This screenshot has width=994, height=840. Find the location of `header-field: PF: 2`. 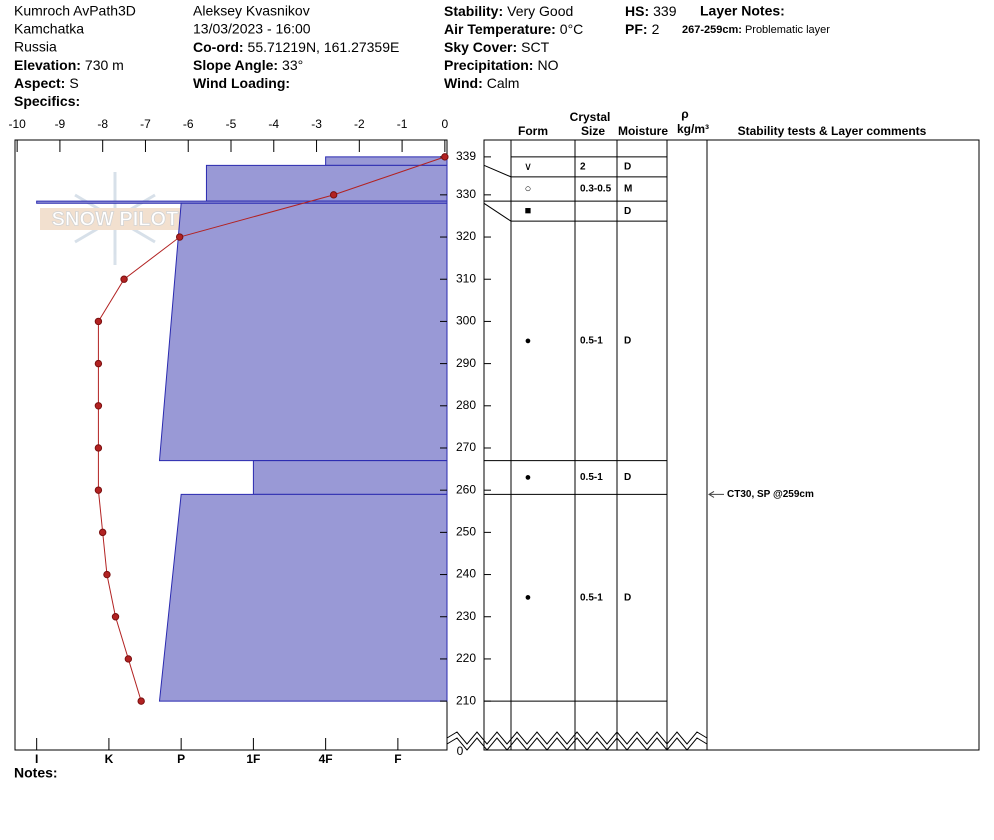

header-field: PF: 2 is located at coordinates (642, 29).